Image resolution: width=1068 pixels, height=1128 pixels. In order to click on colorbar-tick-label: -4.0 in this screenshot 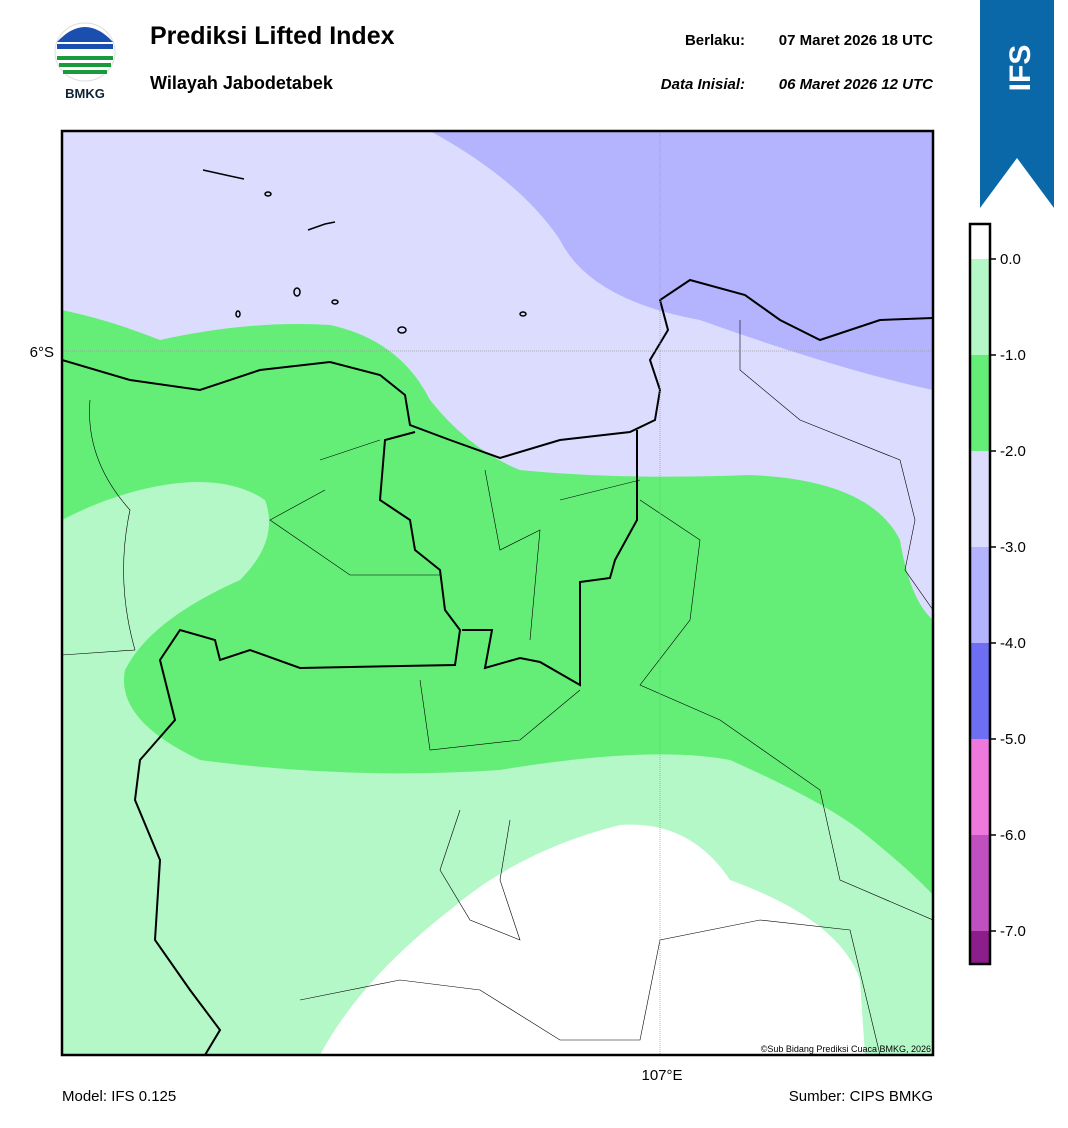, I will do `click(1013, 643)`.